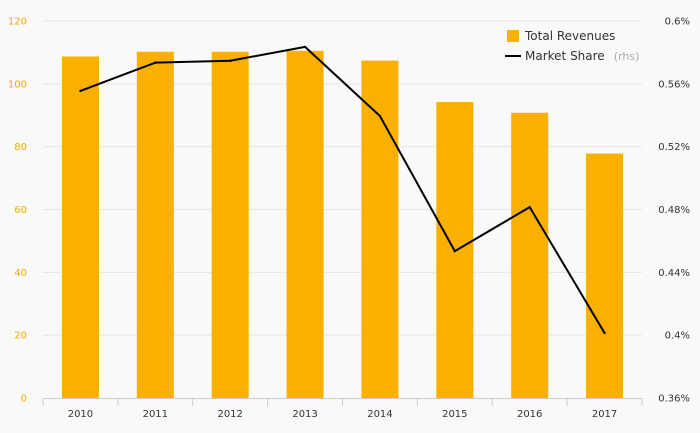 The width and height of the screenshot is (700, 433). Describe the element at coordinates (569, 36) in the screenshot. I see `legend-label-total-revenues: Total Revenues` at that location.